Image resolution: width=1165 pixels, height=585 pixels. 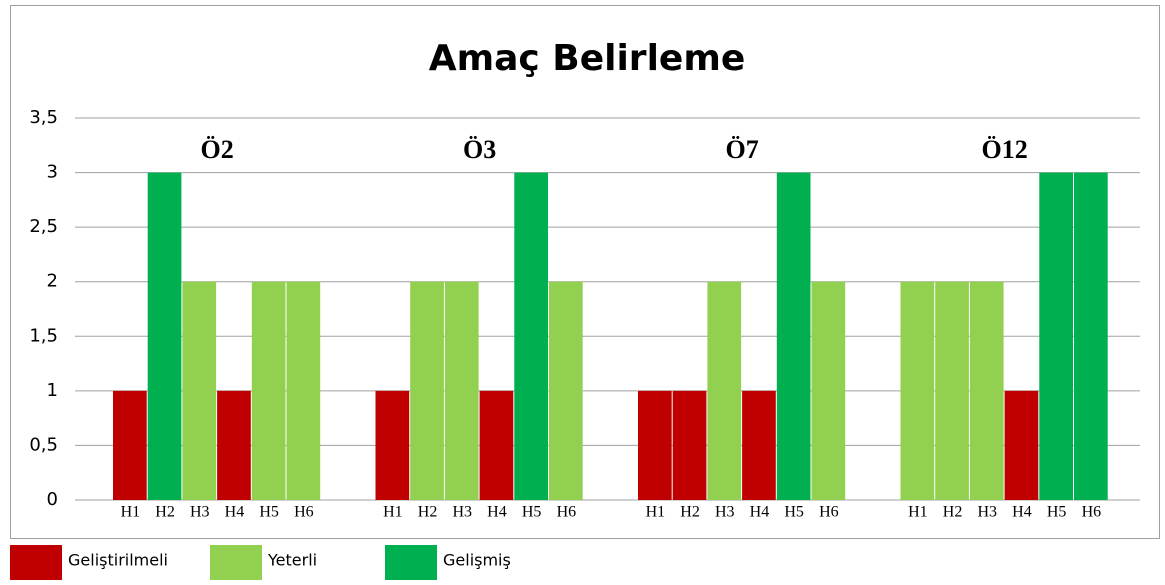 I want to click on group-label: Ö7, so click(x=741, y=149).